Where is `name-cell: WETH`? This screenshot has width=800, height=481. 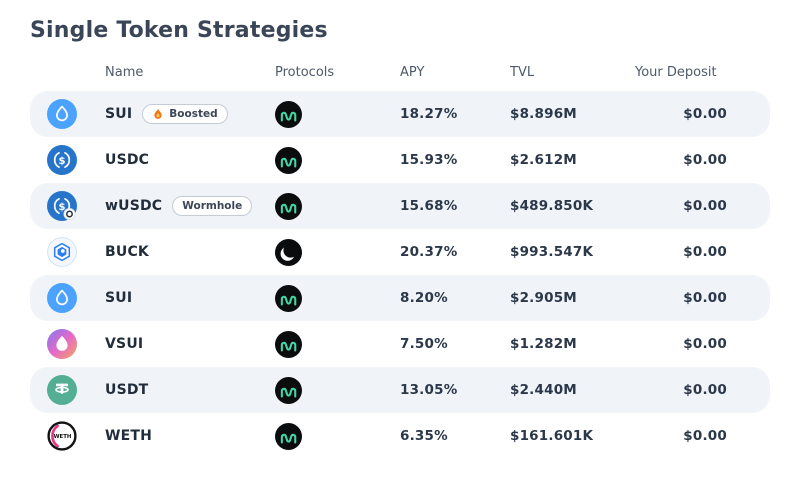 name-cell: WETH is located at coordinates (190, 436).